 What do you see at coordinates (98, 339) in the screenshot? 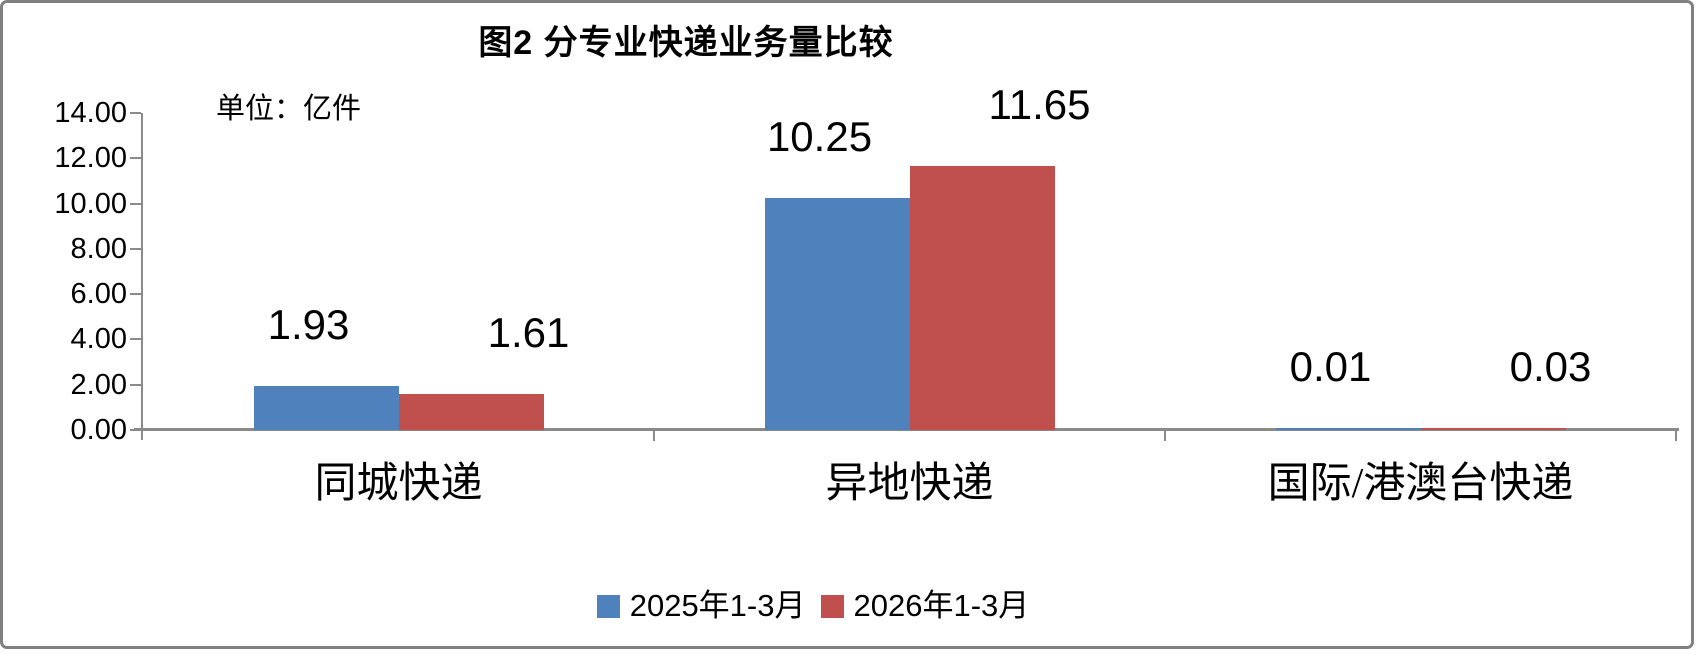
I see `y-axis-label: 4.00` at bounding box center [98, 339].